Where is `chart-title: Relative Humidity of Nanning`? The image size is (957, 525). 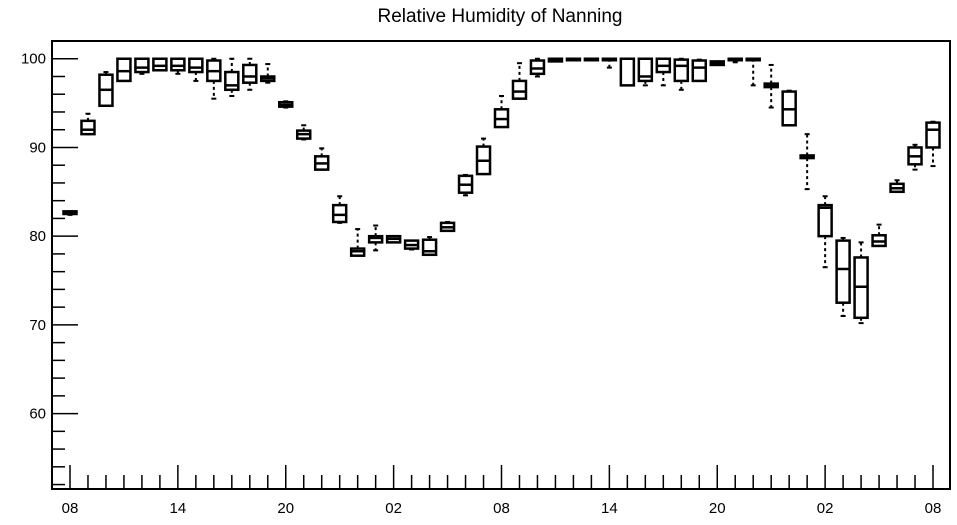
chart-title: Relative Humidity of Nanning is located at coordinates (499, 16).